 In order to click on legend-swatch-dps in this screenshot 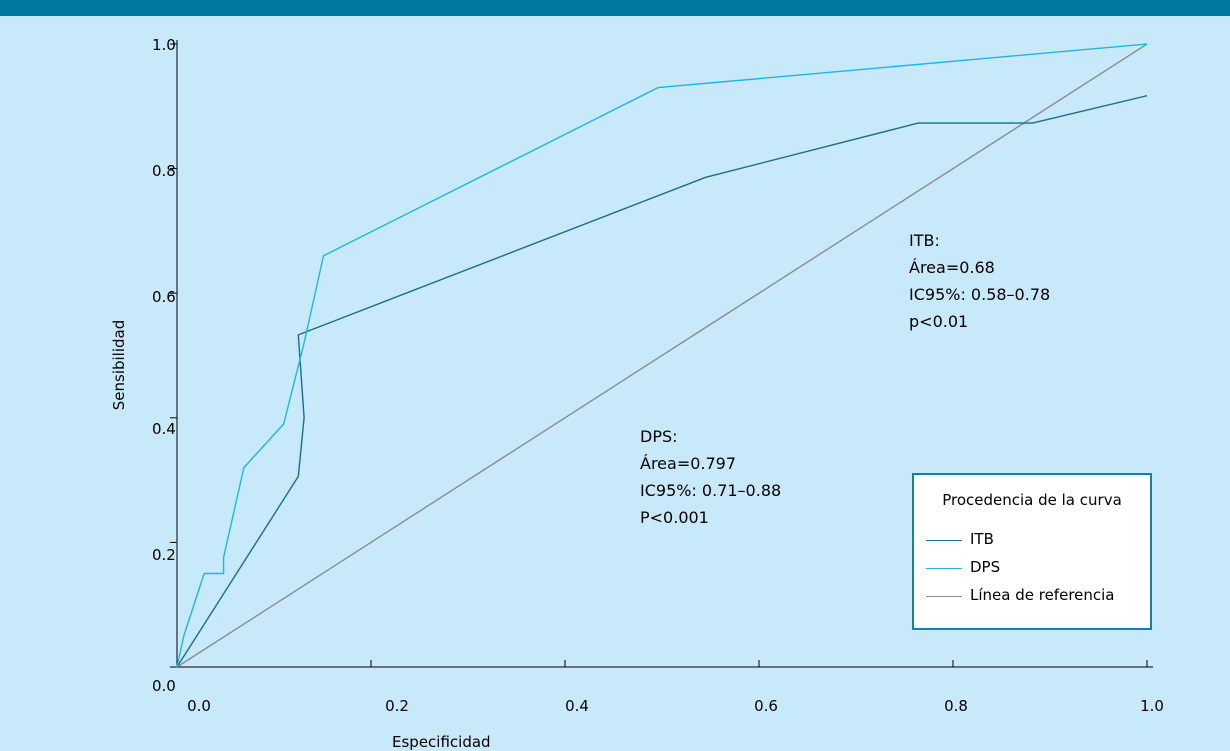, I will do `click(944, 568)`.